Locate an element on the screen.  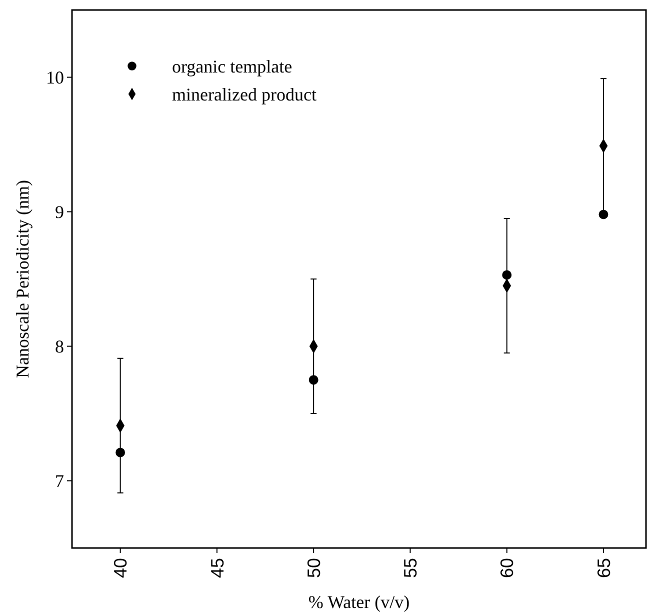
x-tick-label: 40 is located at coordinates (120, 568).